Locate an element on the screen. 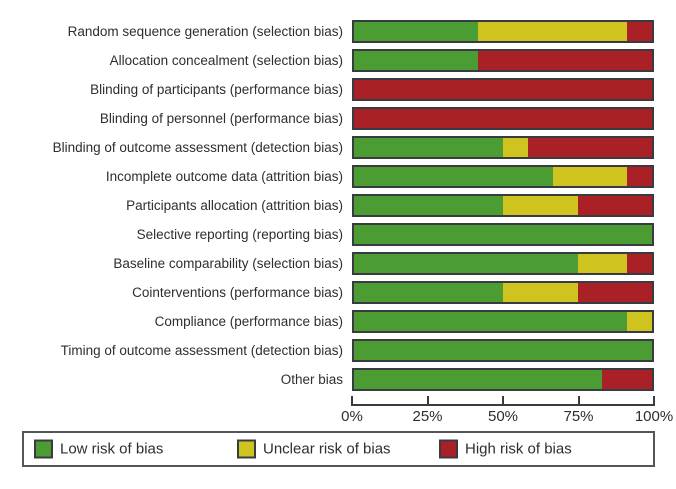 This screenshot has width=676, height=489. bar-row: Incomplete outcome data (attrition bias) is located at coordinates (338, 176).